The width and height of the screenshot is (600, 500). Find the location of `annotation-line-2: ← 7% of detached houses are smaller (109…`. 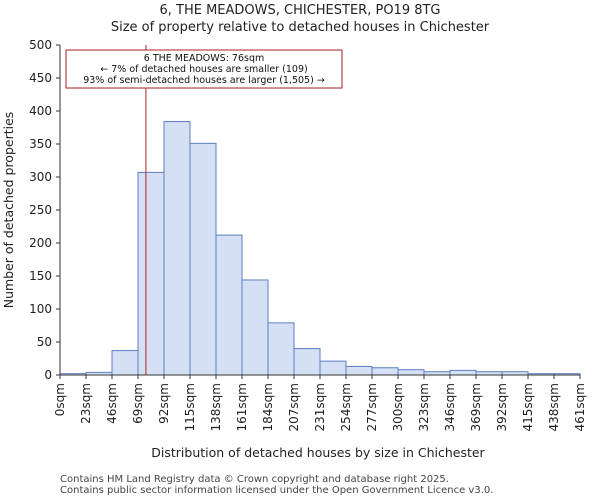

annotation-line-2: ← 7% of detached houses are smaller (109… is located at coordinates (203, 69).